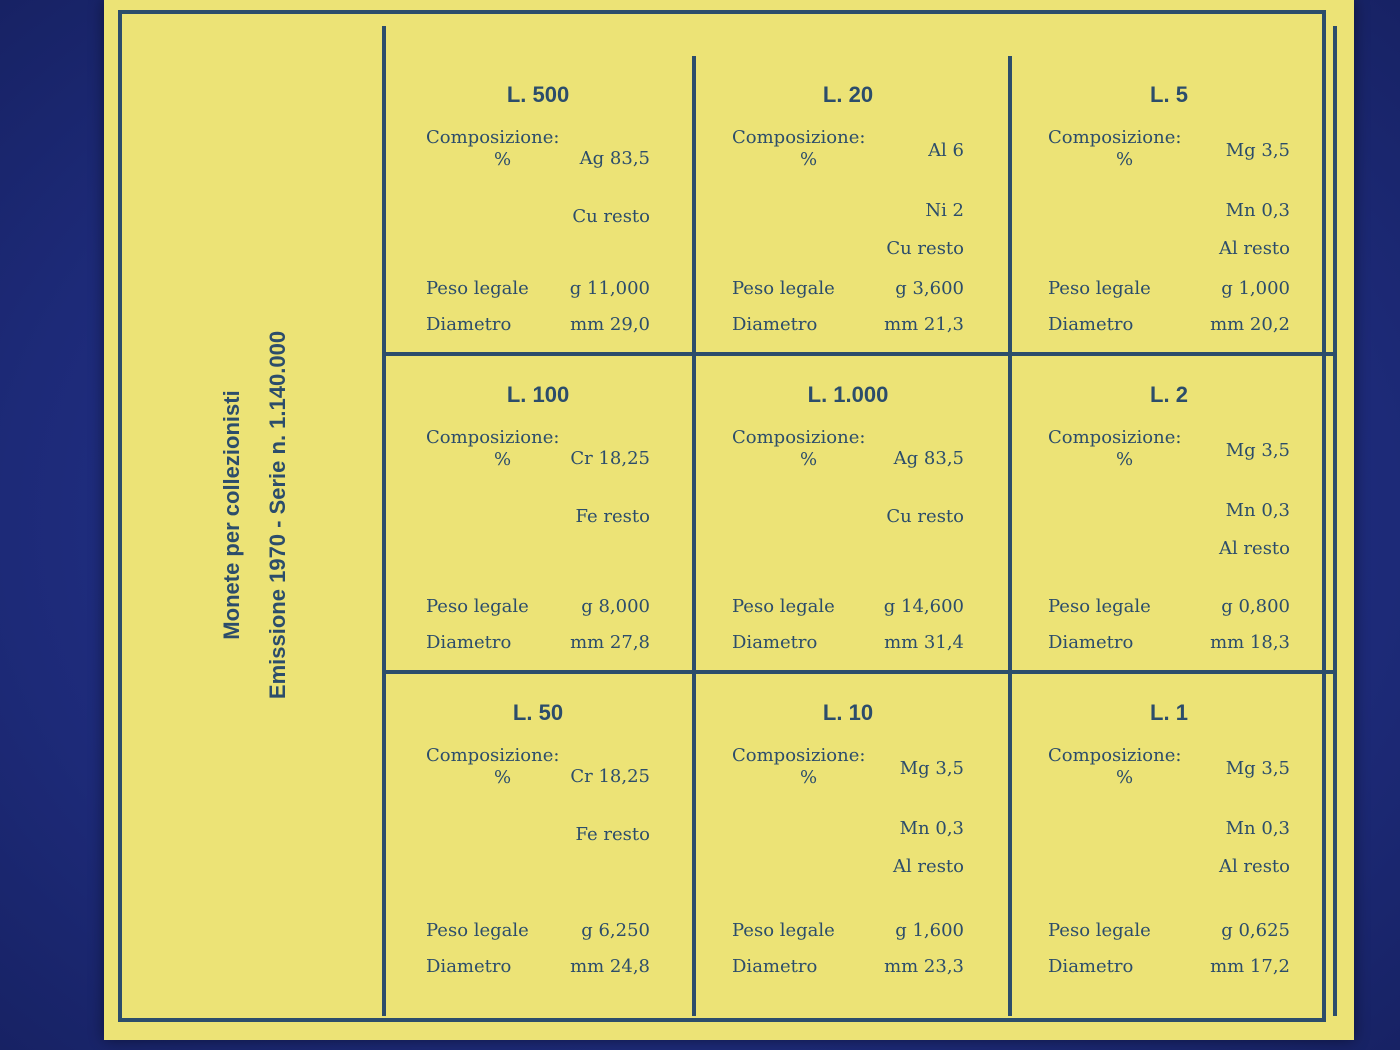 This screenshot has width=1400, height=1050. I want to click on composition-value: Al 6, so click(946, 150).